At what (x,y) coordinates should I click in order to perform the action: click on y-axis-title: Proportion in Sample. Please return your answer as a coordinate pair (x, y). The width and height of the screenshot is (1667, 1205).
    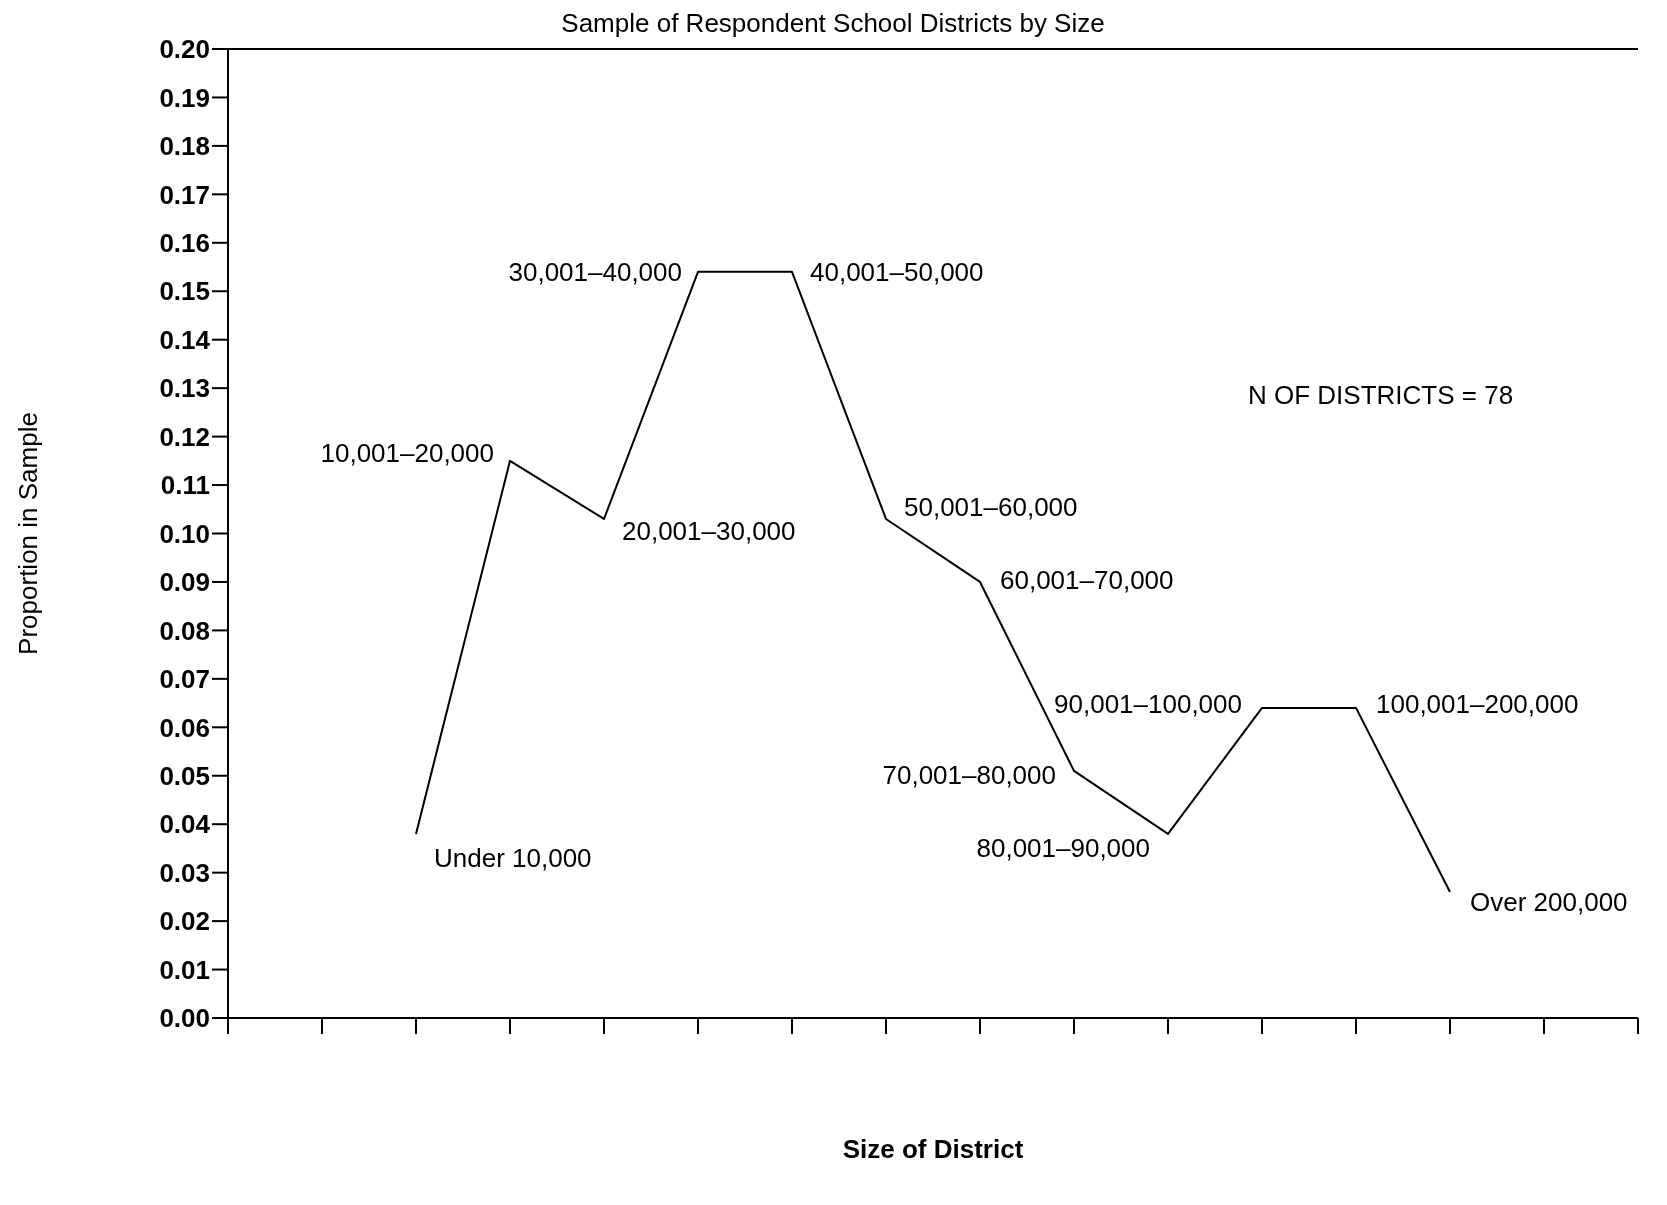
    Looking at the image, I should click on (28, 533).